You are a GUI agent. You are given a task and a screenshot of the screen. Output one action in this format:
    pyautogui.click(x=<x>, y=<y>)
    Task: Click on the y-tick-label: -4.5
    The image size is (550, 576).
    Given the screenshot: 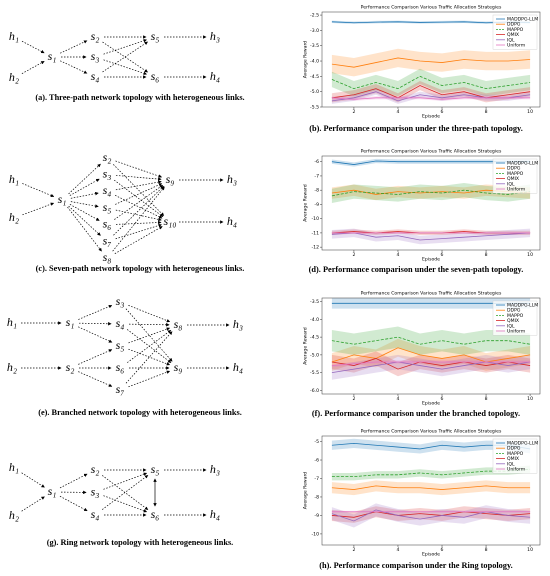 What is the action you would take?
    pyautogui.click(x=314, y=338)
    